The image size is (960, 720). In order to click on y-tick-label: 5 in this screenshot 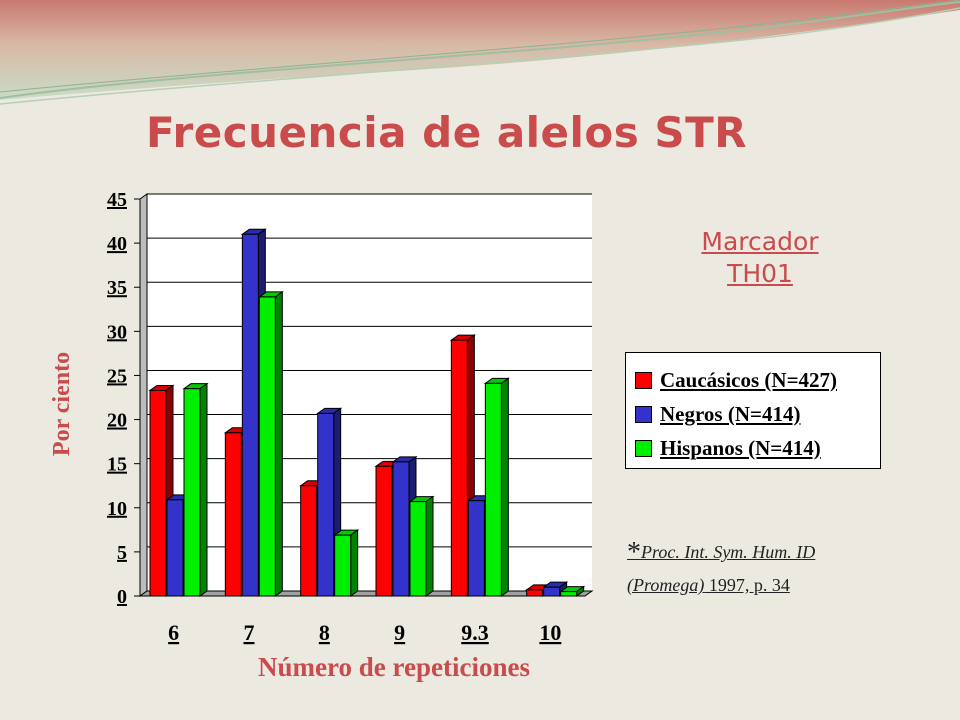, I will do `click(122, 553)`.